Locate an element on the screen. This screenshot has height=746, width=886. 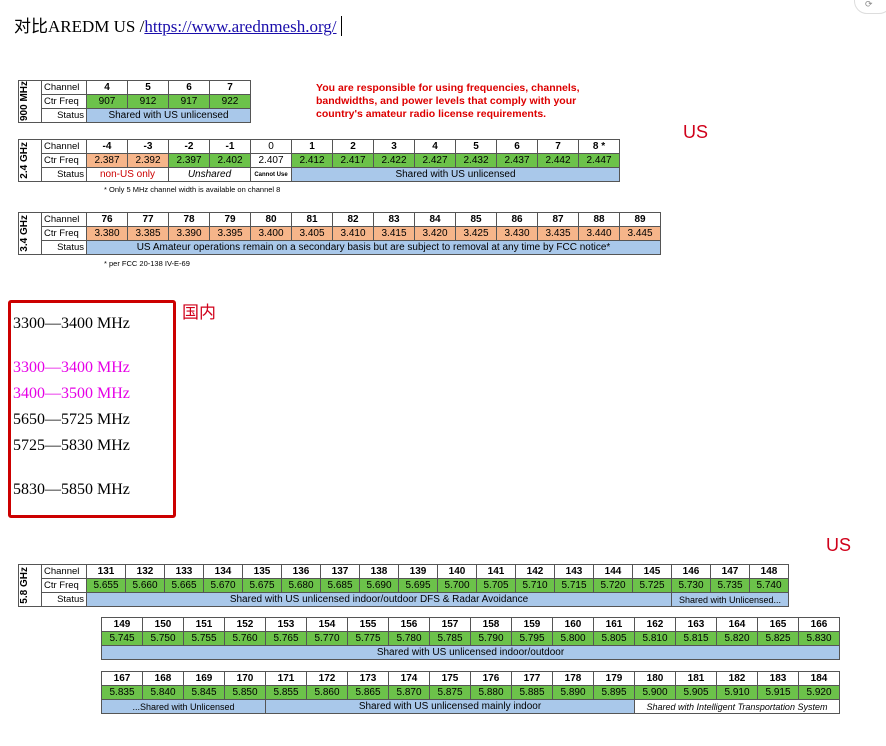
channel-cell: 4 is located at coordinates (435, 146).